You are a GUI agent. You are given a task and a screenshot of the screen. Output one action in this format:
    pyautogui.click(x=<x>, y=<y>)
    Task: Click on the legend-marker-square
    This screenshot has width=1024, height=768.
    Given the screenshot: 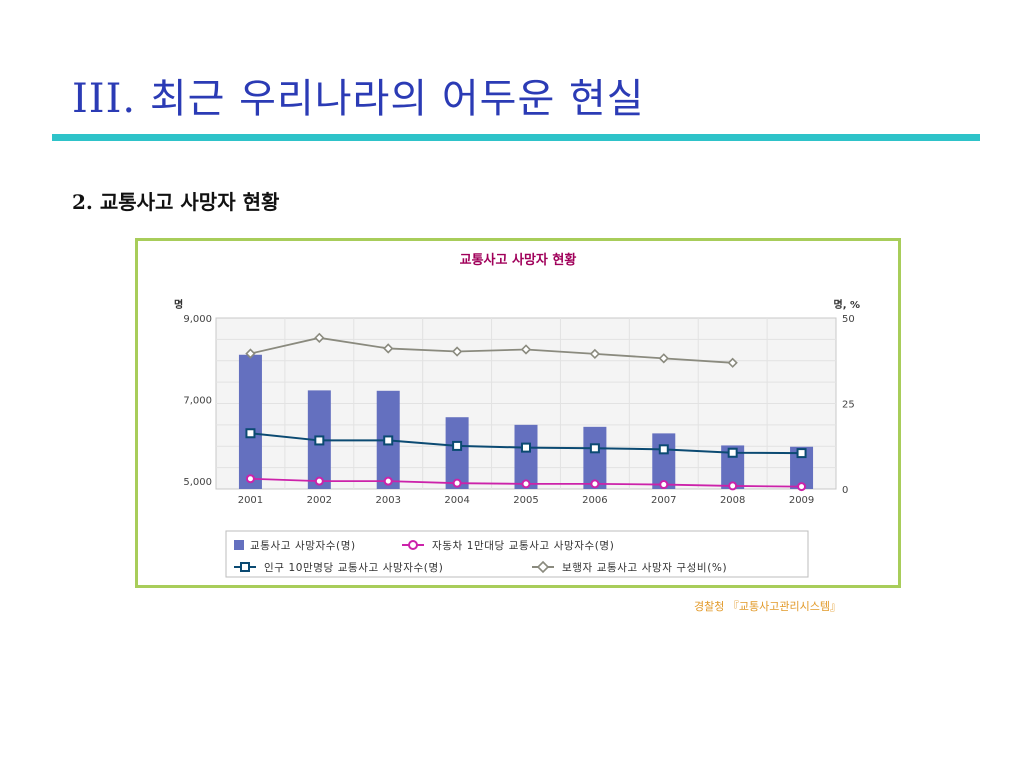 What is the action you would take?
    pyautogui.click(x=245, y=567)
    